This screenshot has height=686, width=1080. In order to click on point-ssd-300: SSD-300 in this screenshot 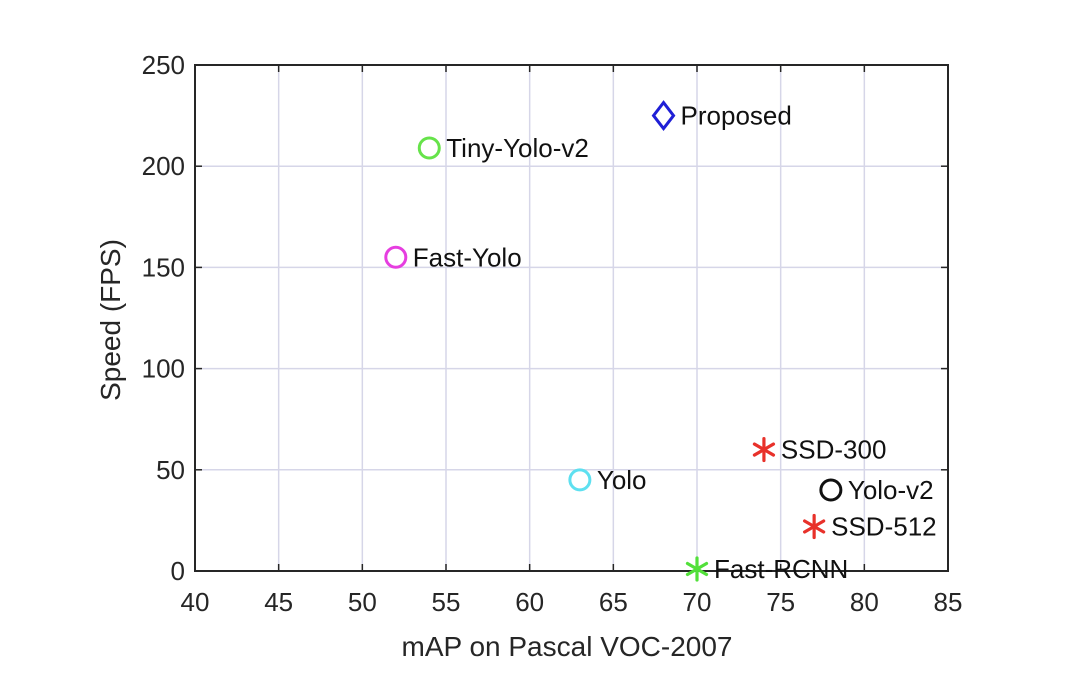, I will do `click(819, 450)`.